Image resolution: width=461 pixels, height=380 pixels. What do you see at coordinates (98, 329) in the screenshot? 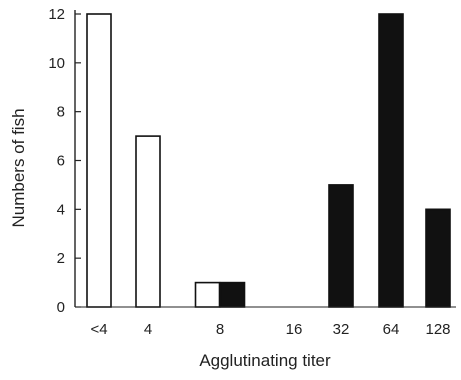
I see `x-tick-label-0: <4` at bounding box center [98, 329].